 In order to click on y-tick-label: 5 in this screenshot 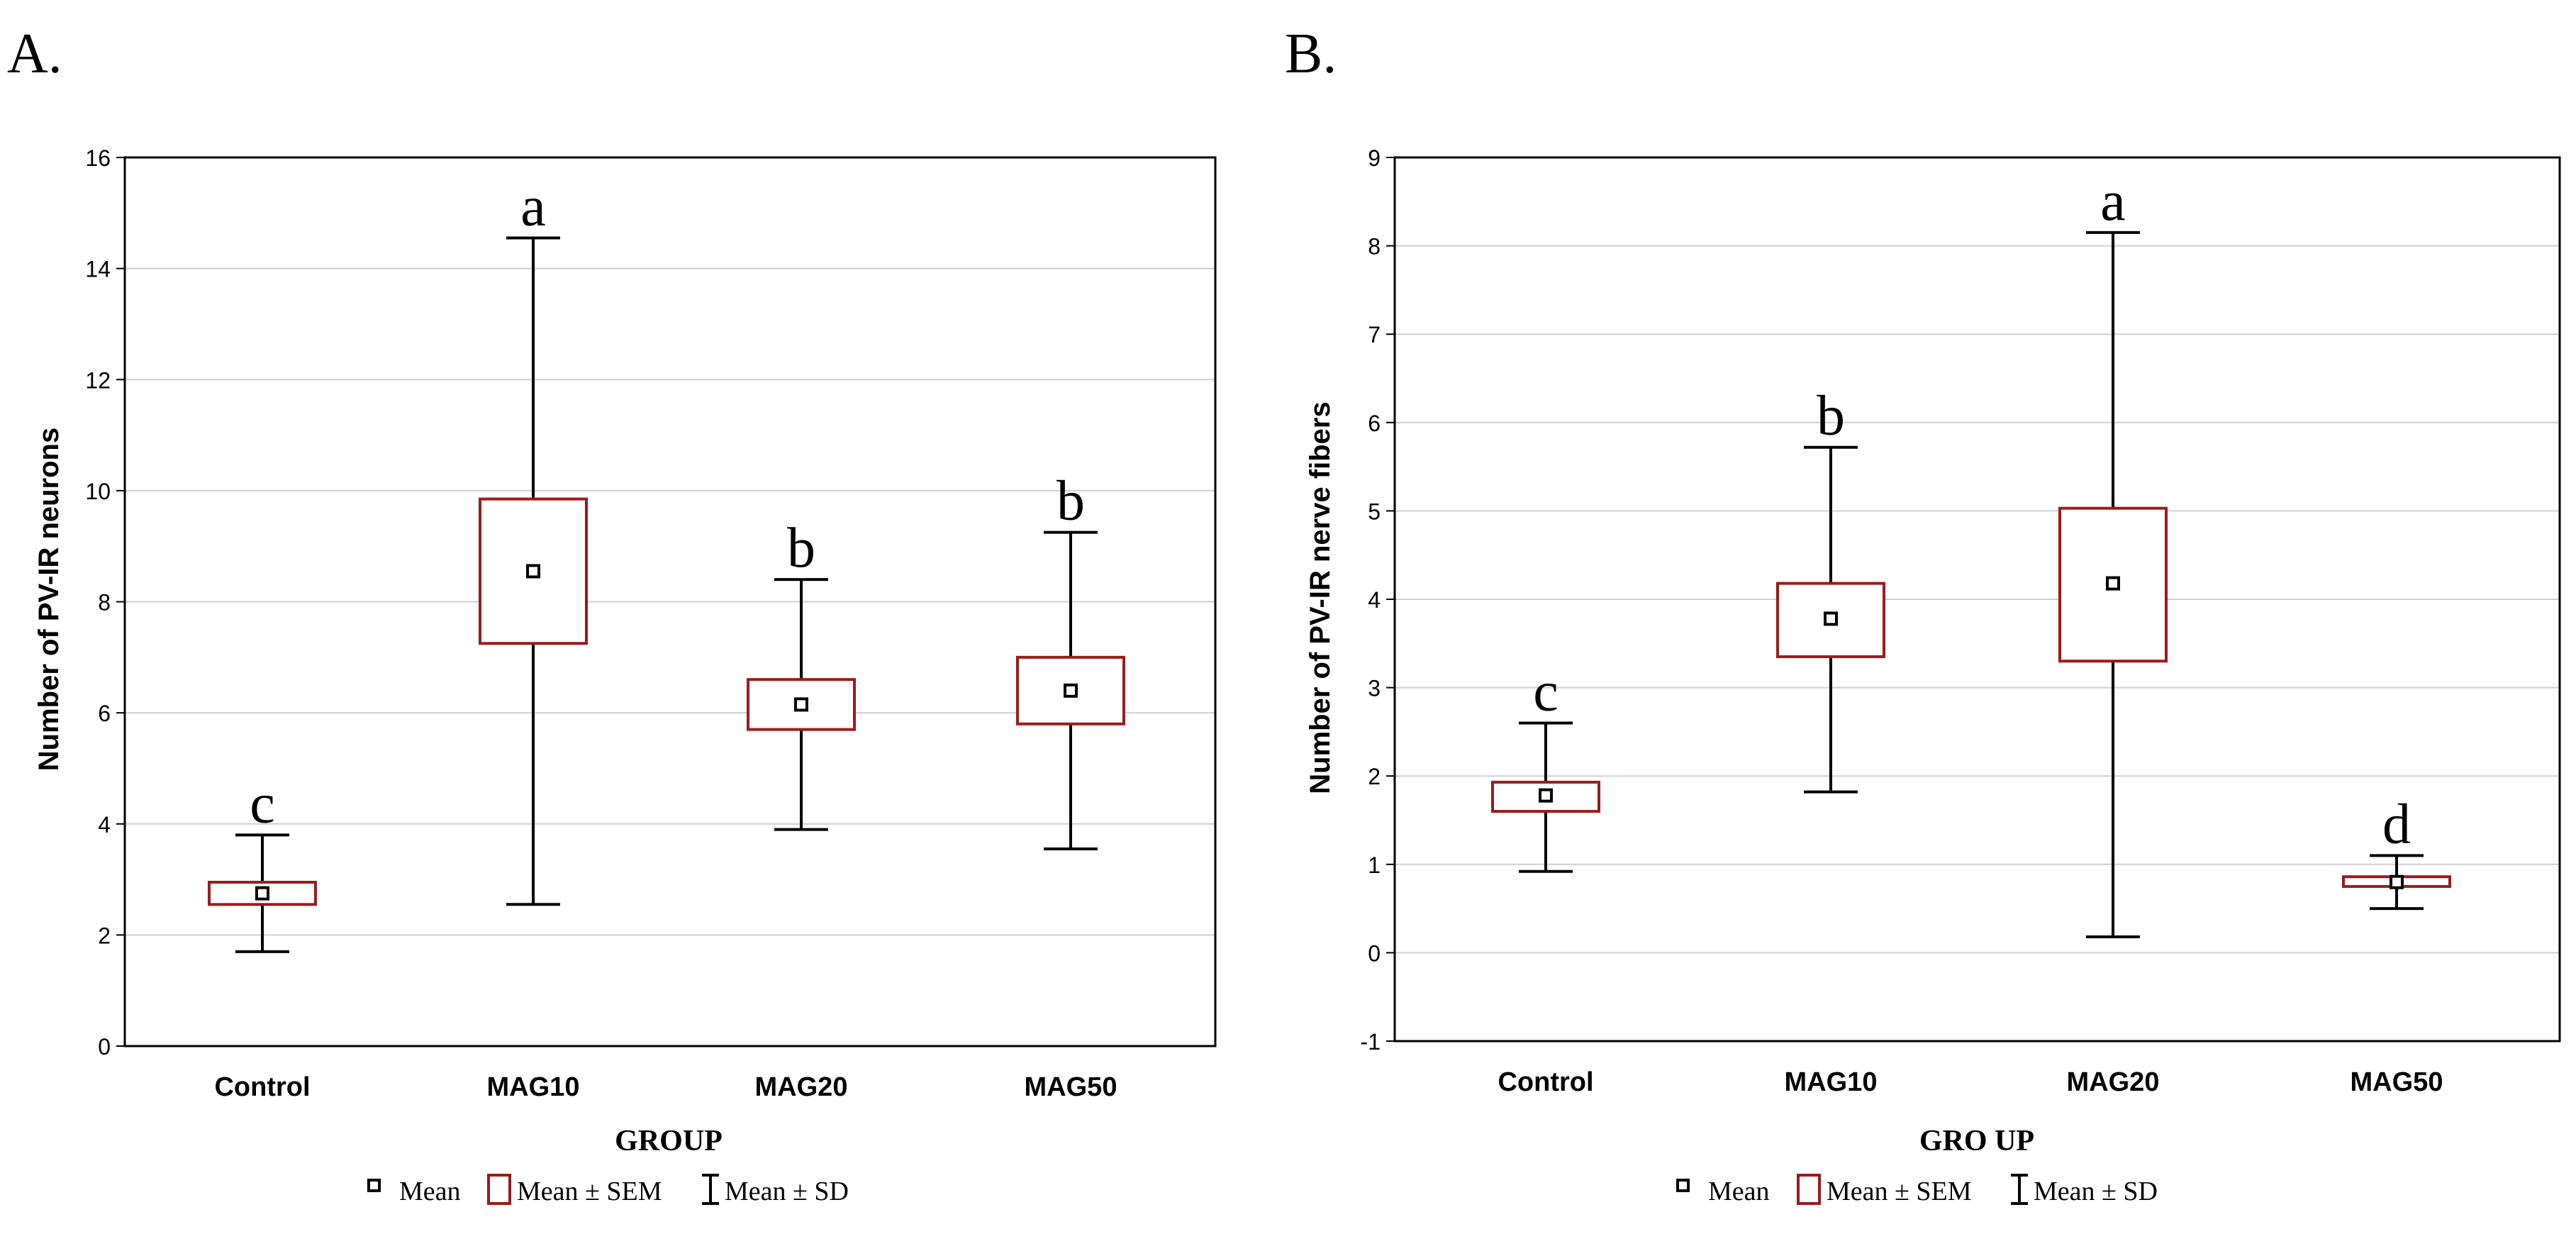, I will do `click(1374, 511)`.